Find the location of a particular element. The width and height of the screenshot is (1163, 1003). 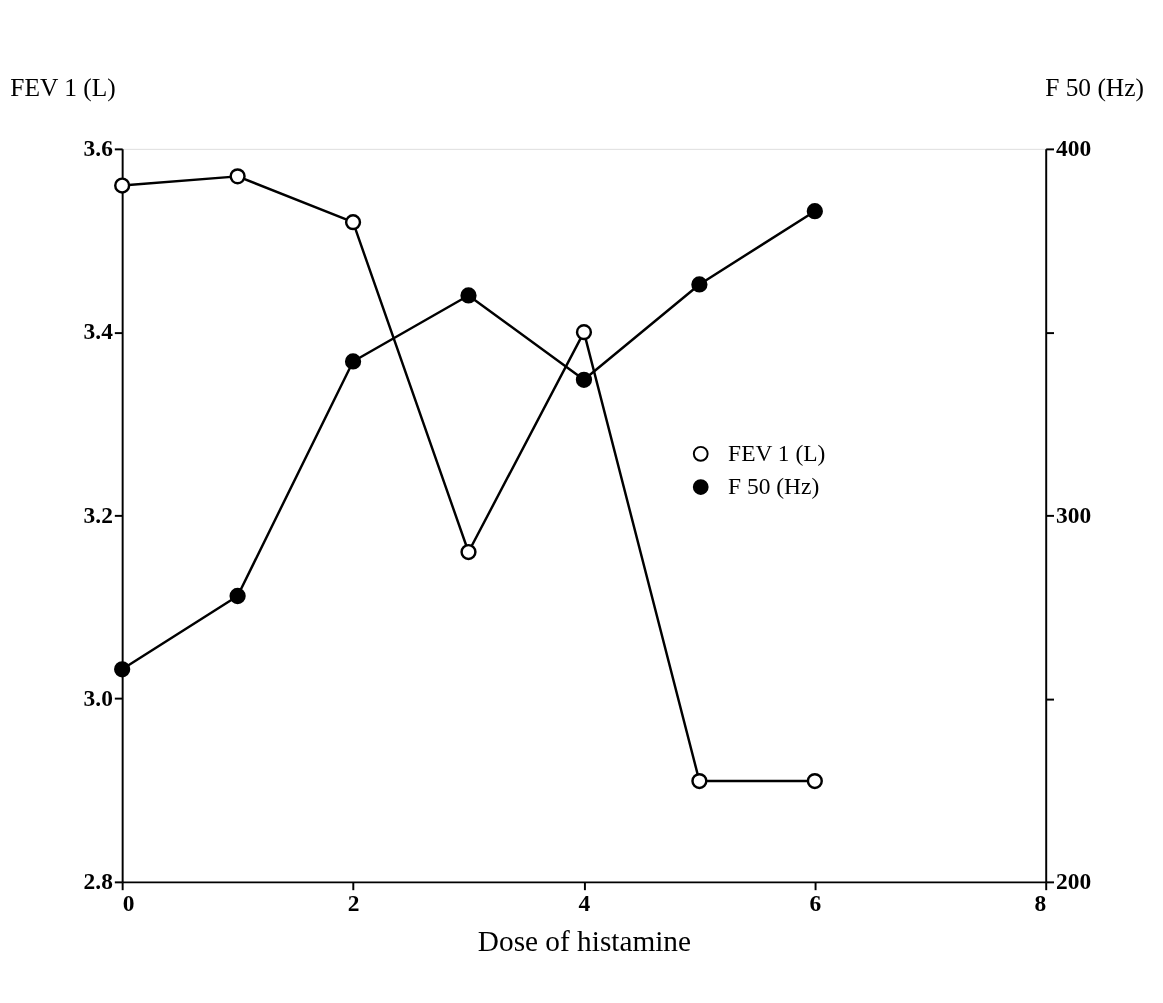

y2-tick-label: 400 is located at coordinates (1073, 148).